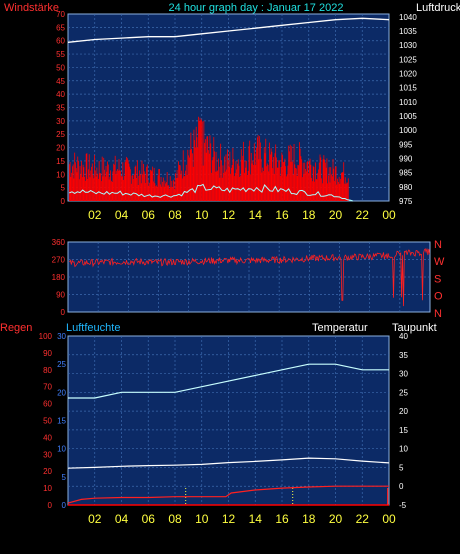 Image resolution: width=460 pixels, height=554 pixels. What do you see at coordinates (60, 148) in the screenshot?
I see `wind-tick-label: 20` at bounding box center [60, 148].